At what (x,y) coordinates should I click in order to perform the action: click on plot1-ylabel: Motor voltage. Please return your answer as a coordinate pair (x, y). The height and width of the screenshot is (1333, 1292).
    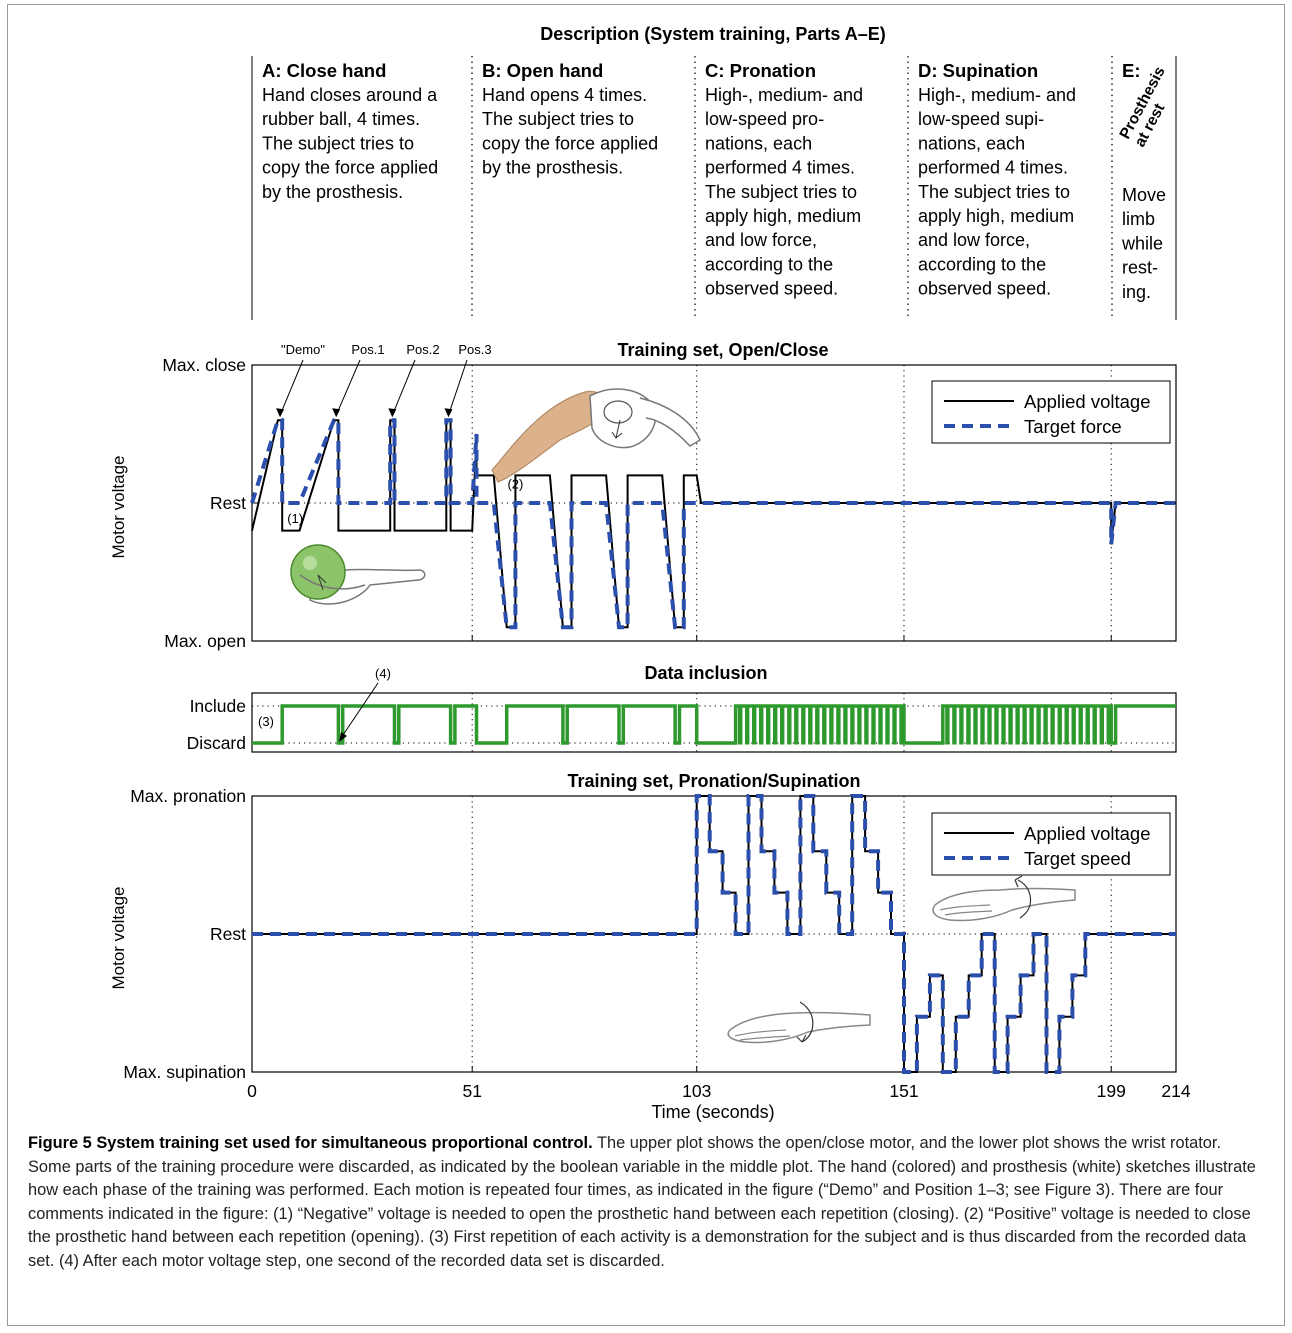
    Looking at the image, I should click on (118, 507).